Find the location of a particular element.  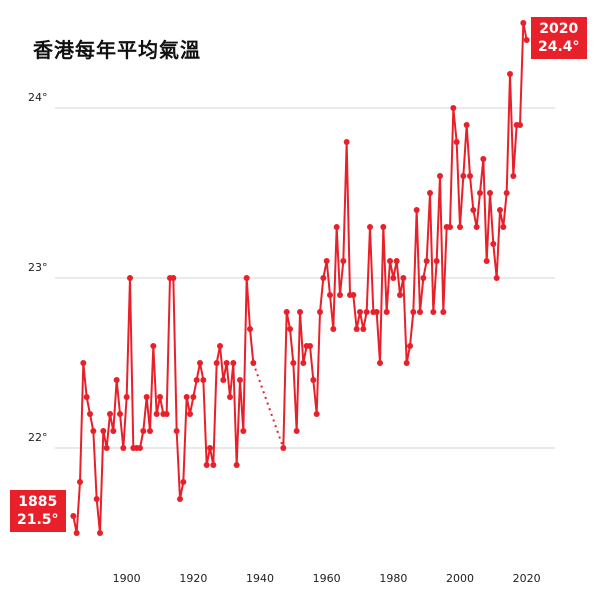

end-year: 2020 is located at coordinates (559, 29).